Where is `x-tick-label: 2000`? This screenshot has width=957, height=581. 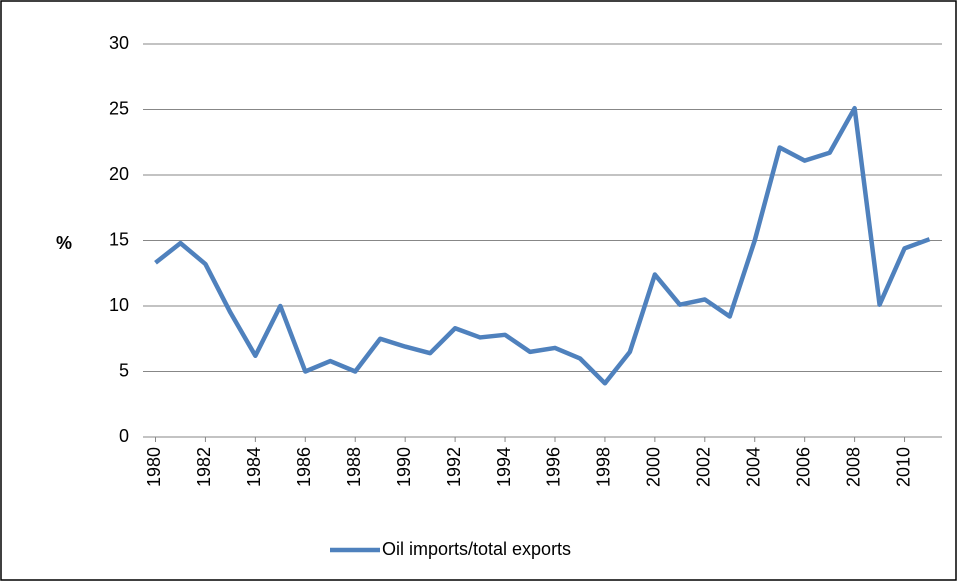 x-tick-label: 2000 is located at coordinates (654, 467).